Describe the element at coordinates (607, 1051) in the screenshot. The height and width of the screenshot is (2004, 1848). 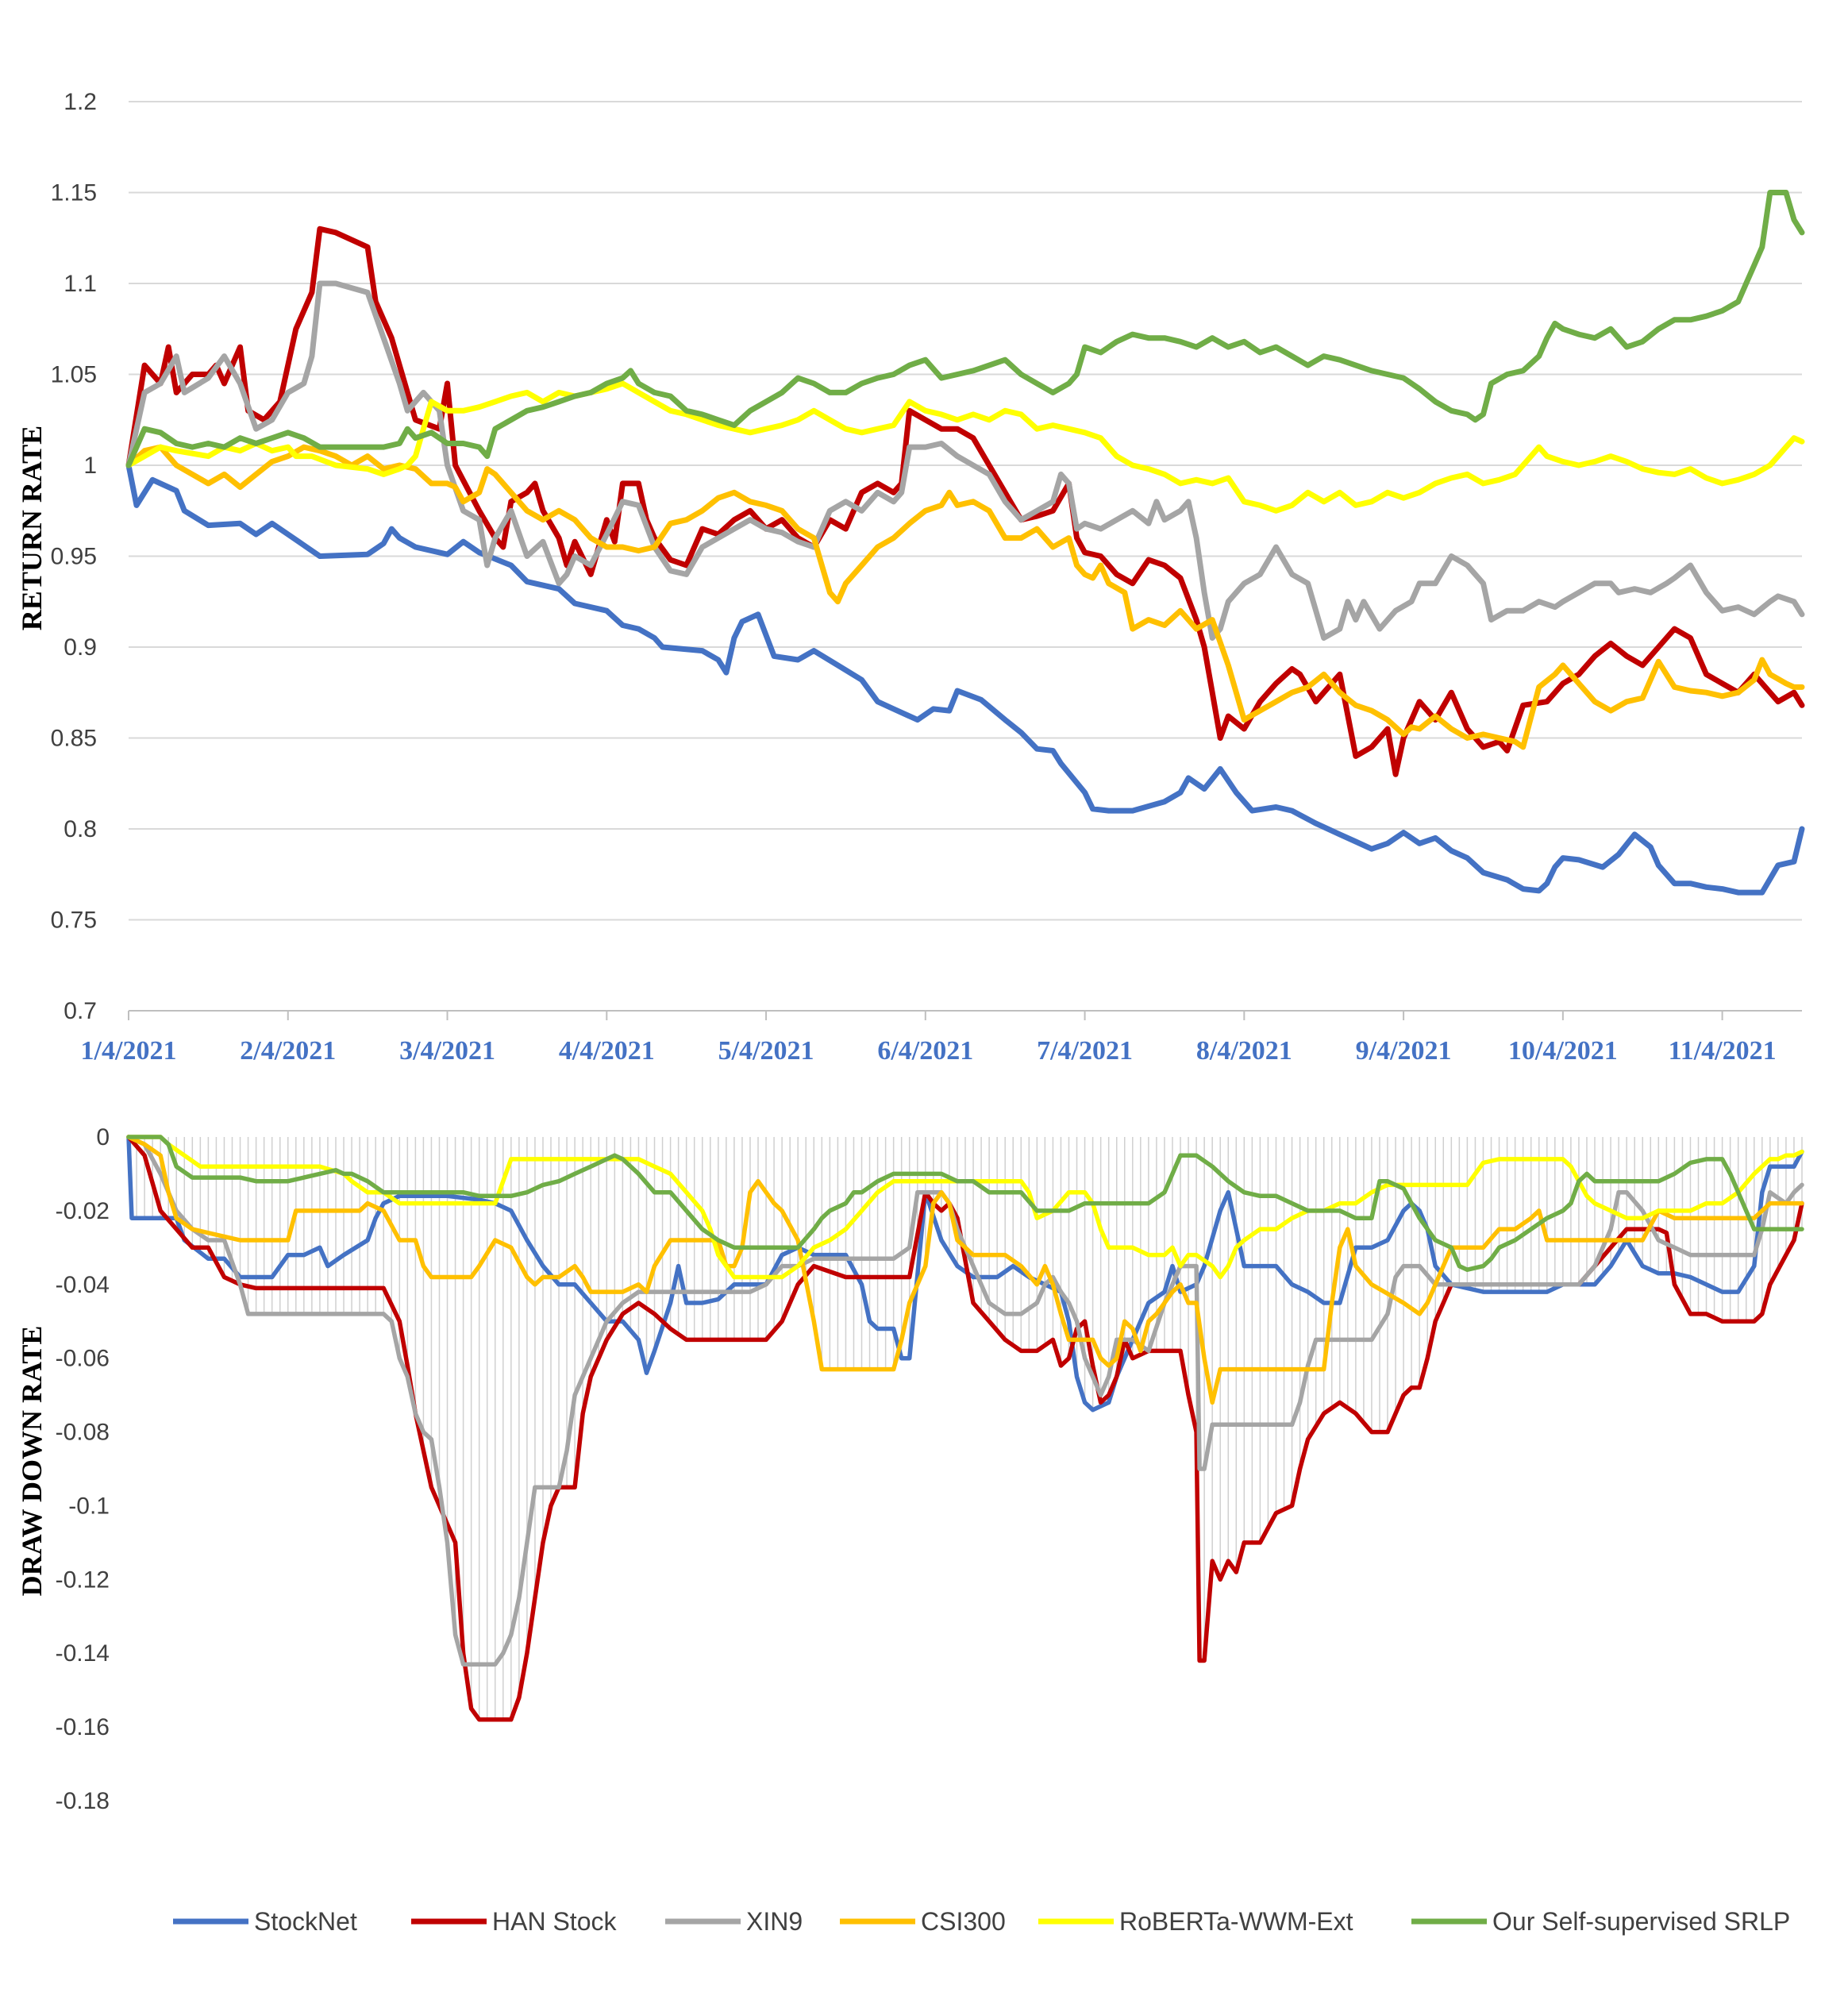
I see `return-rate-x-tick-label: 4/4/2021` at that location.